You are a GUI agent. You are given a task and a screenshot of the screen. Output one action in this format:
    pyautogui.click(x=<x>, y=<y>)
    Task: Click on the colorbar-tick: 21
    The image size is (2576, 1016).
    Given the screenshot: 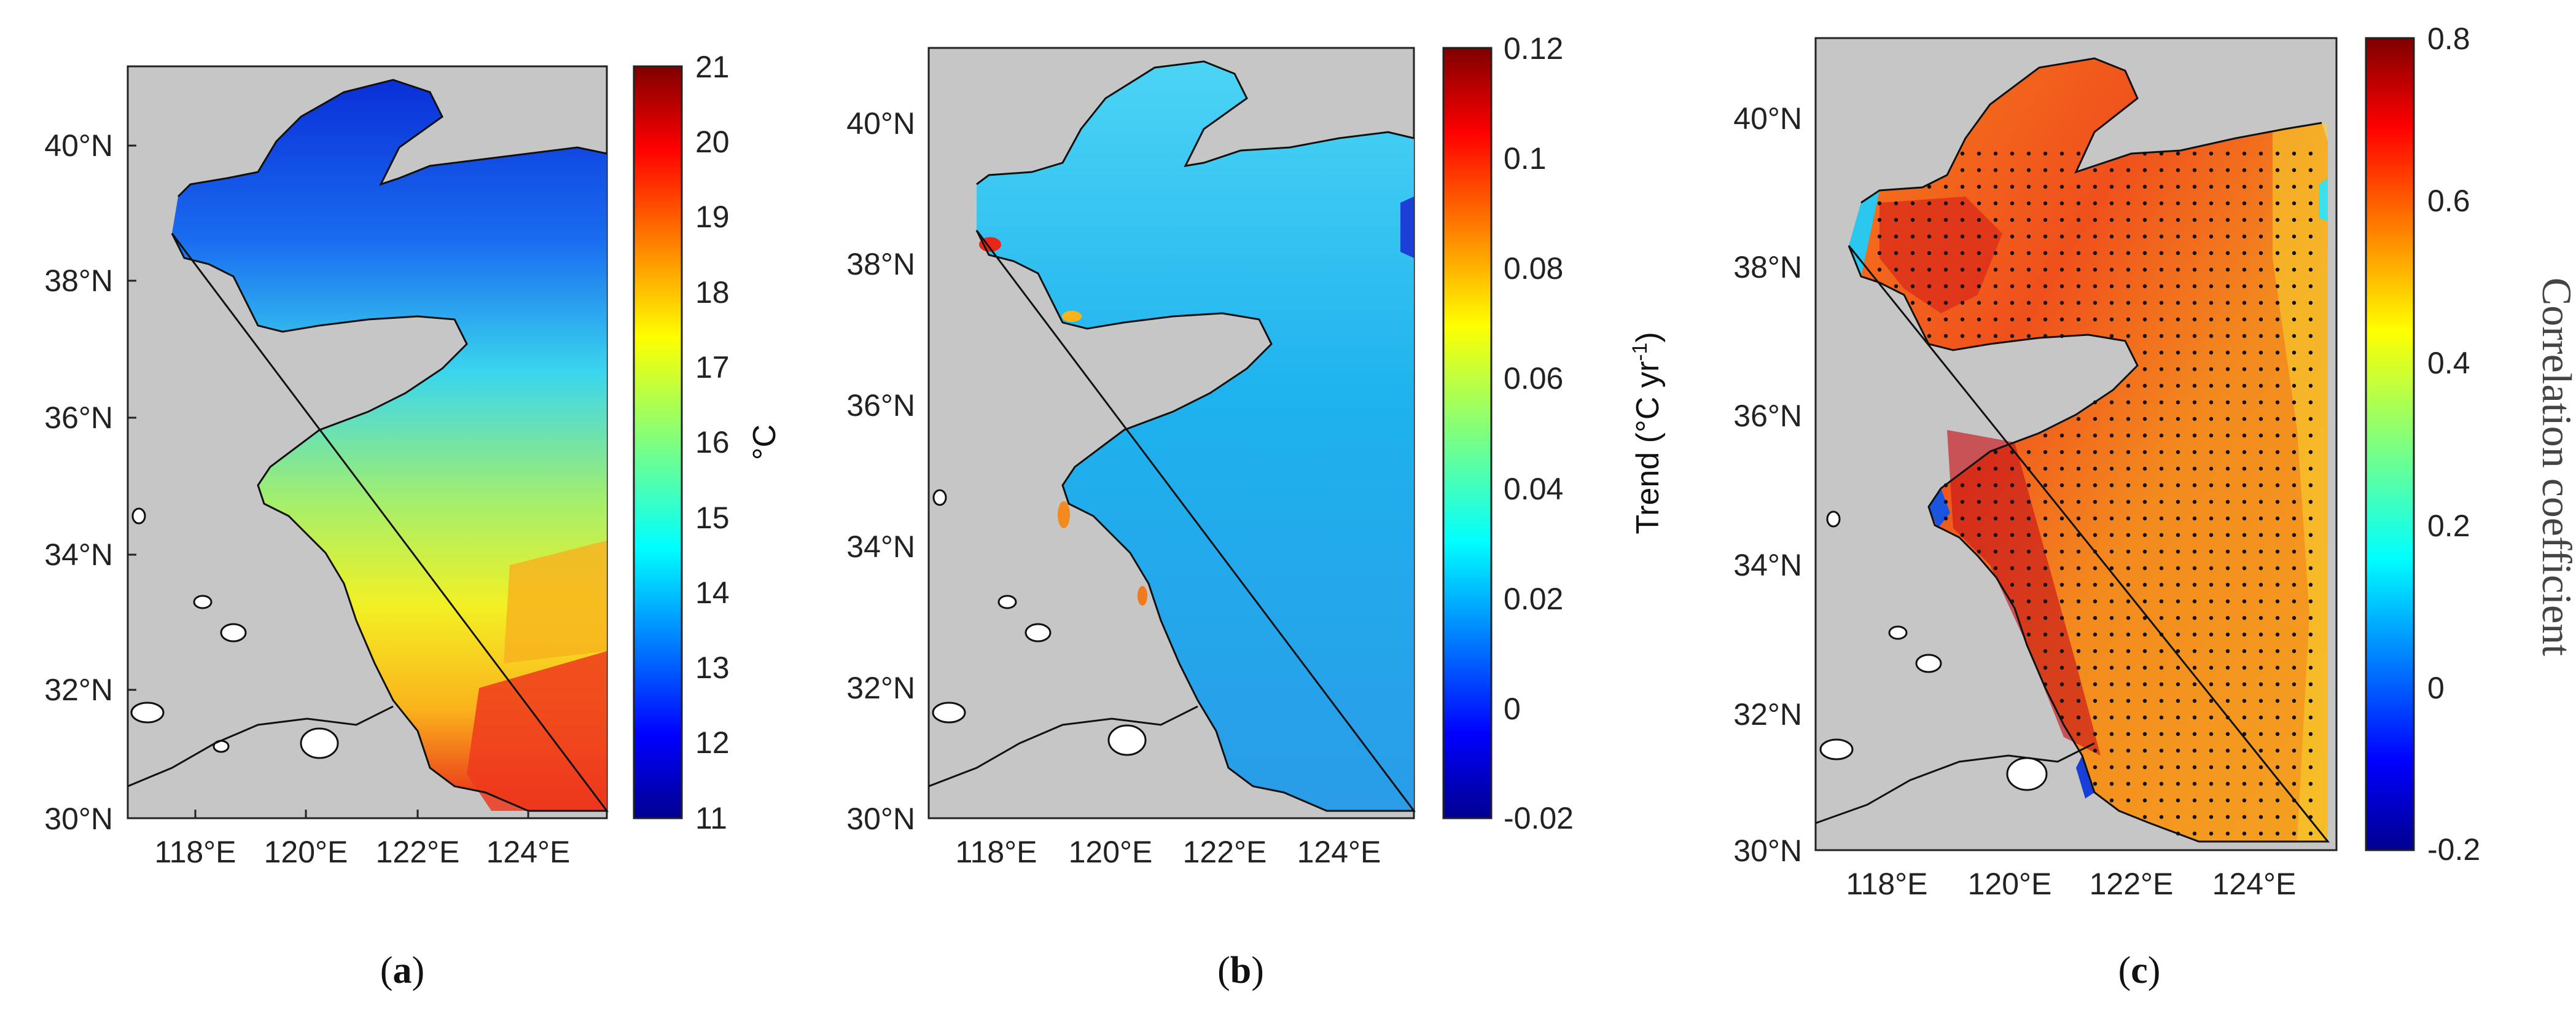 What is the action you would take?
    pyautogui.click(x=712, y=67)
    